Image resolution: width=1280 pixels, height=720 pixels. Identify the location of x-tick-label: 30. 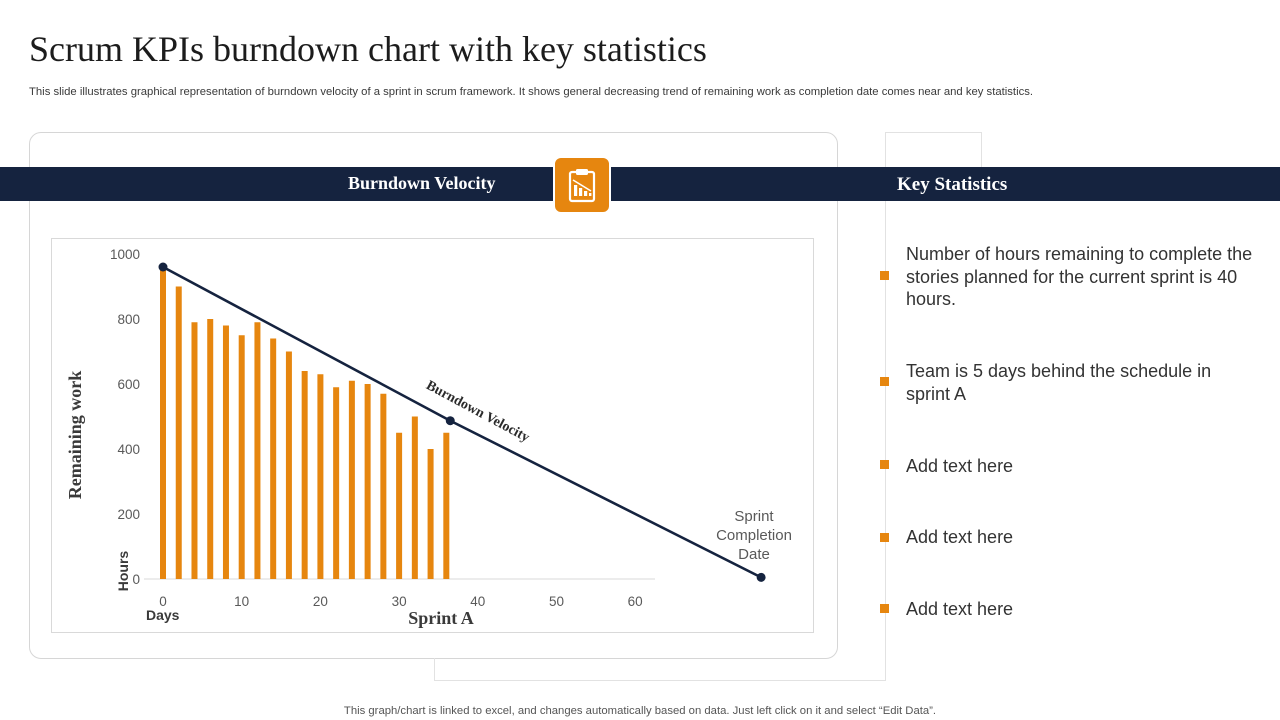
(399, 601).